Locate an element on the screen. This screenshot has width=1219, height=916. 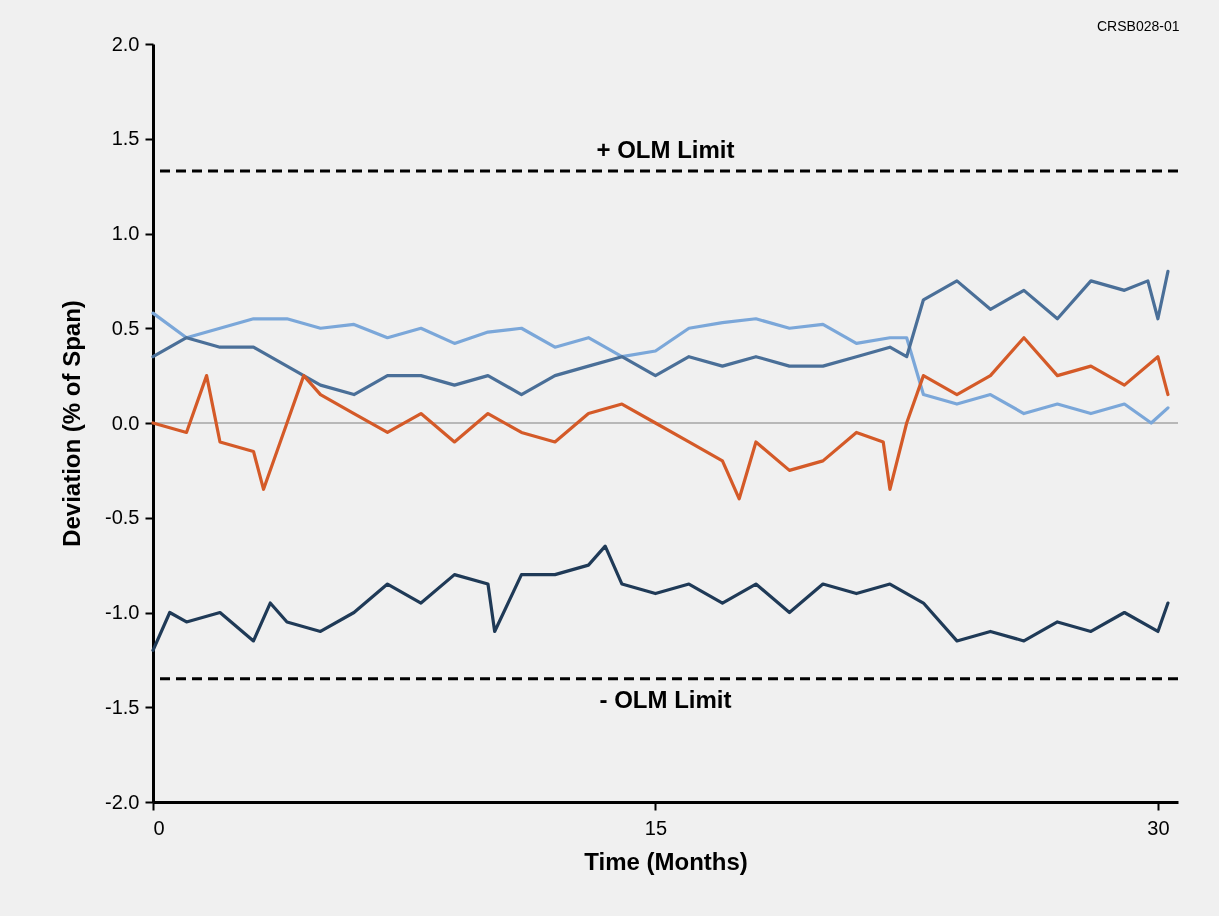
y-tick-label: -0.5 is located at coordinates (122, 517).